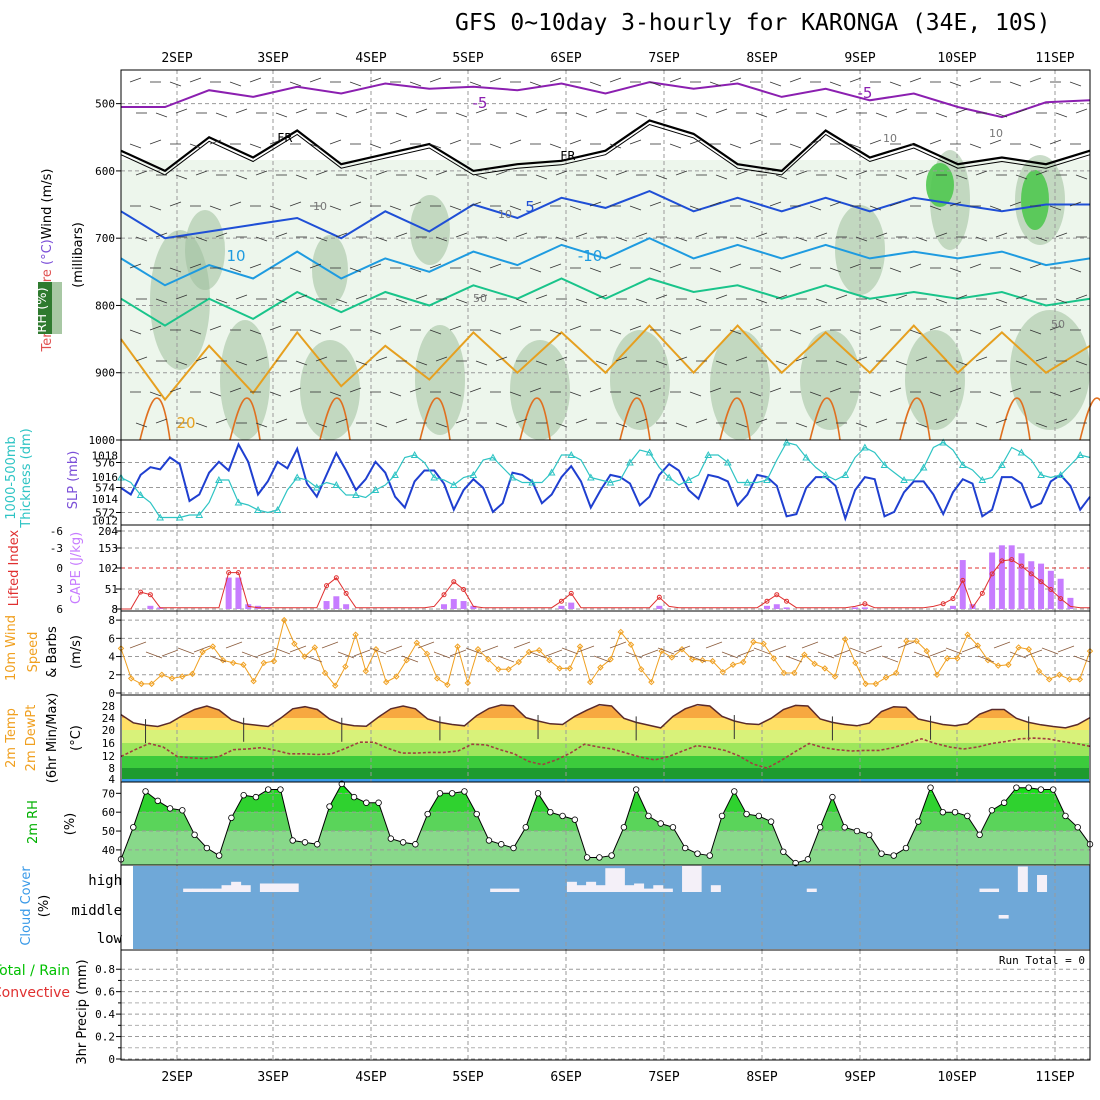 The image size is (1100, 1100). What do you see at coordinates (688, 479) in the screenshot?
I see `thickness-marker` at bounding box center [688, 479].